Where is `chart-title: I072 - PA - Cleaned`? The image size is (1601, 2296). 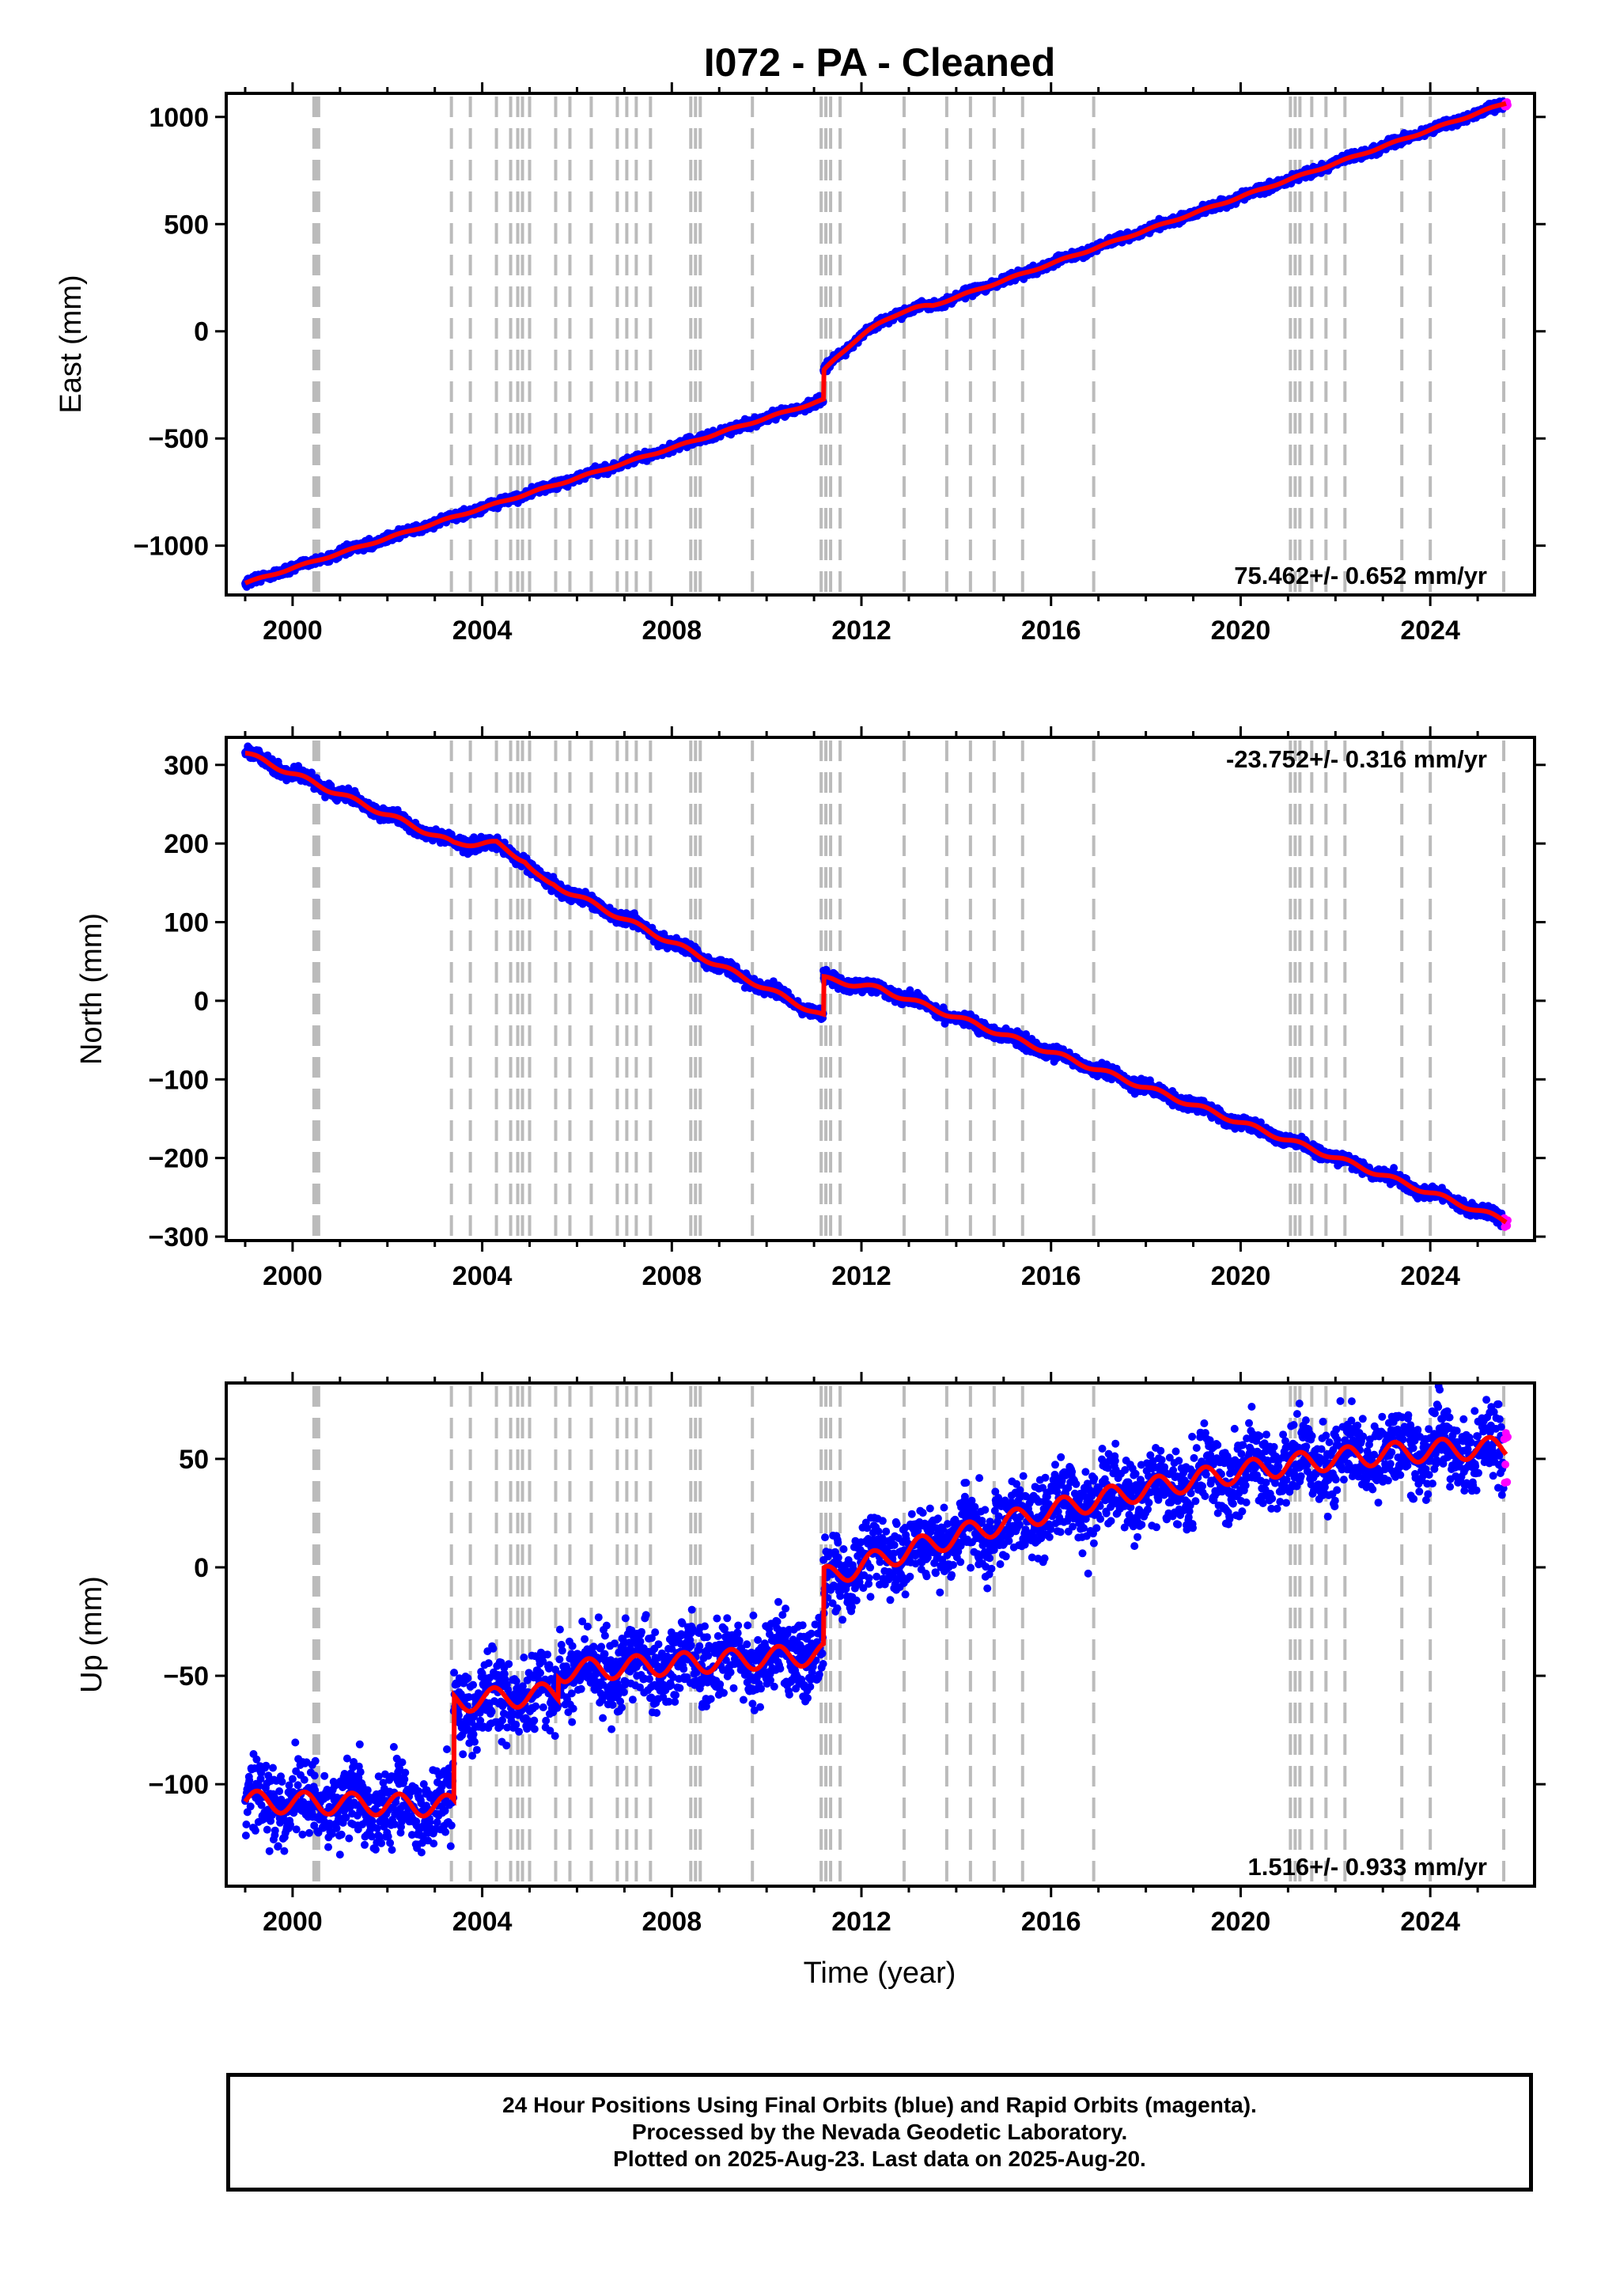 chart-title: I072 - PA - Cleaned is located at coordinates (880, 63).